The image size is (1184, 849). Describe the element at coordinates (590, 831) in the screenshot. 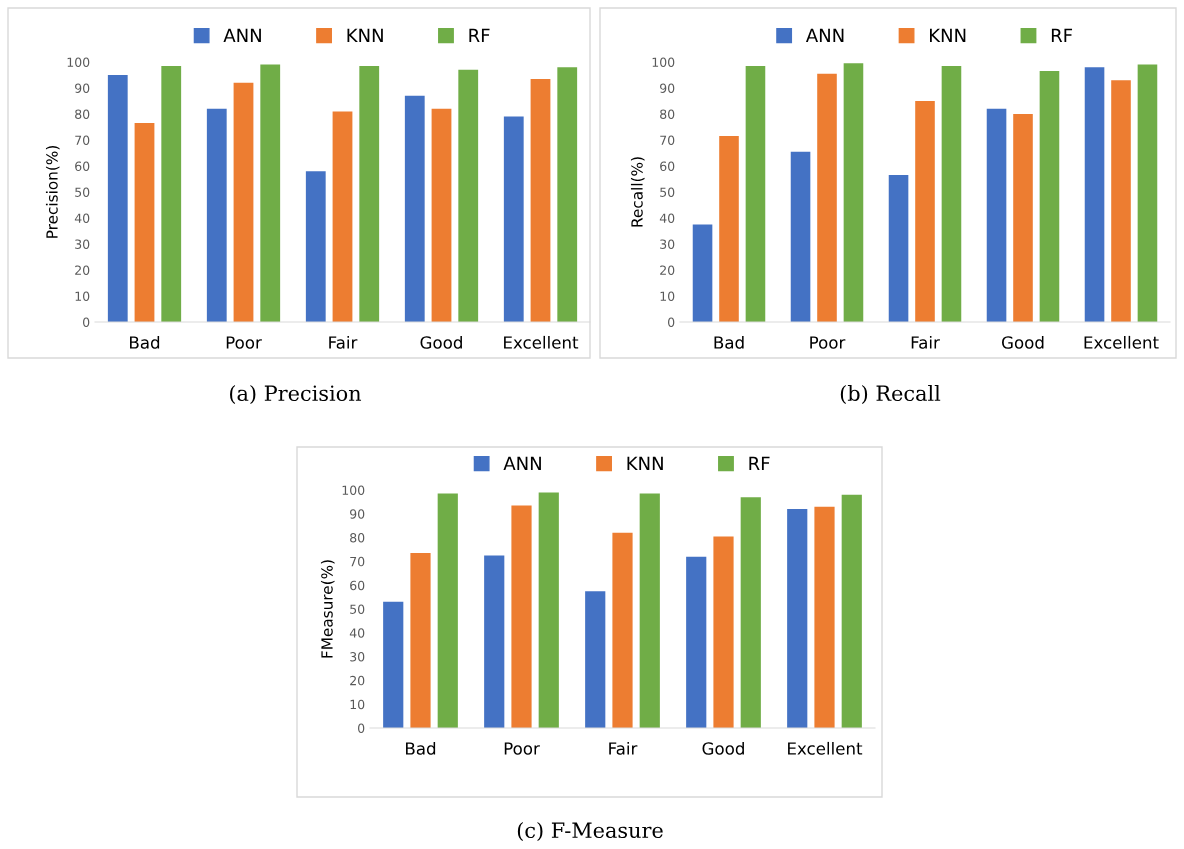

I see `text: (c) F-Measure` at that location.